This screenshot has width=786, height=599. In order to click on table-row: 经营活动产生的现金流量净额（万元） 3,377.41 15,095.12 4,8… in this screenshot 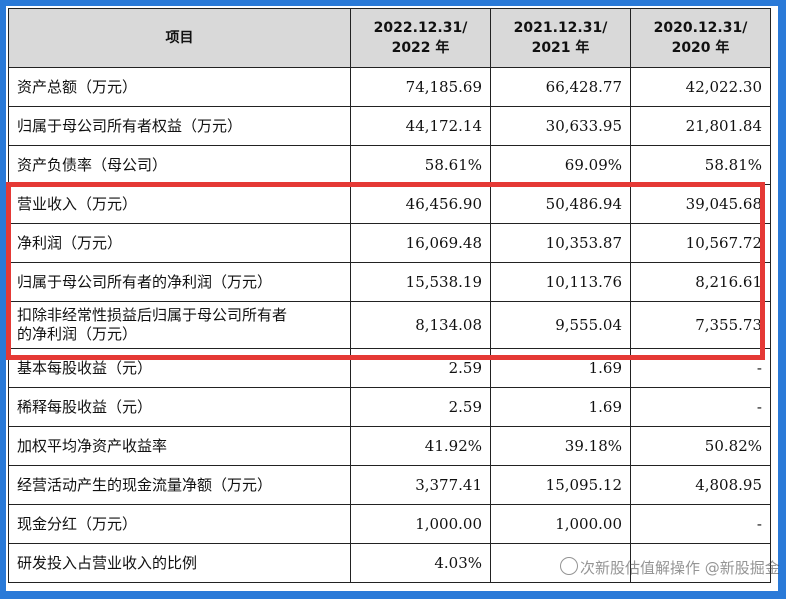, I will do `click(389, 485)`.